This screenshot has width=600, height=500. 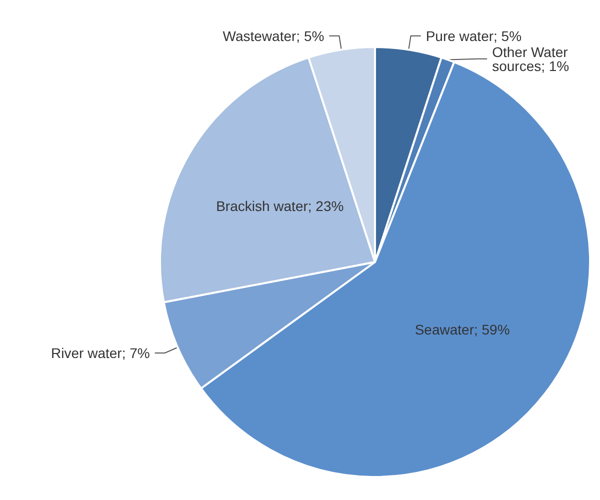 I want to click on slice-label: Pure water; 5%, so click(x=474, y=36).